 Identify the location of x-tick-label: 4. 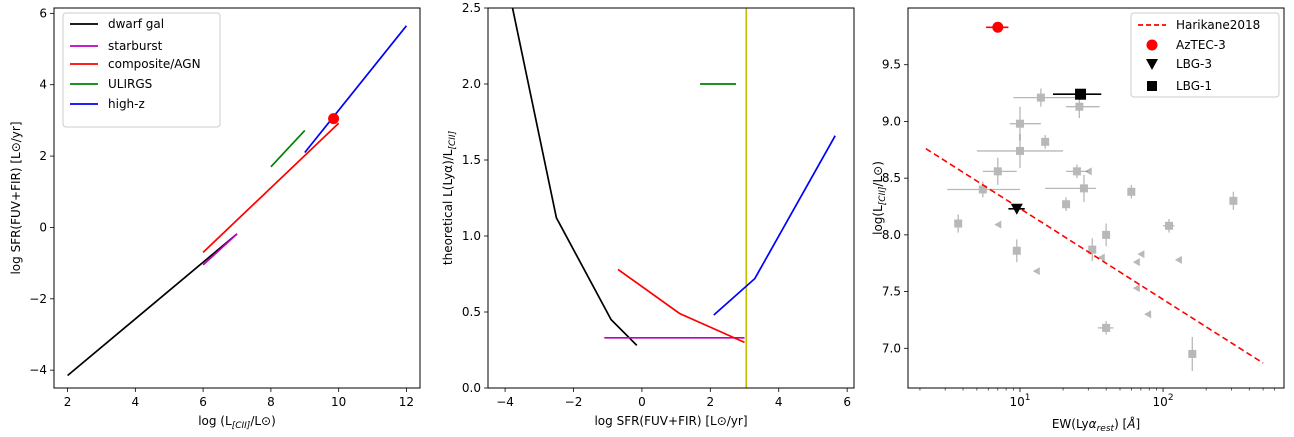
(136, 402).